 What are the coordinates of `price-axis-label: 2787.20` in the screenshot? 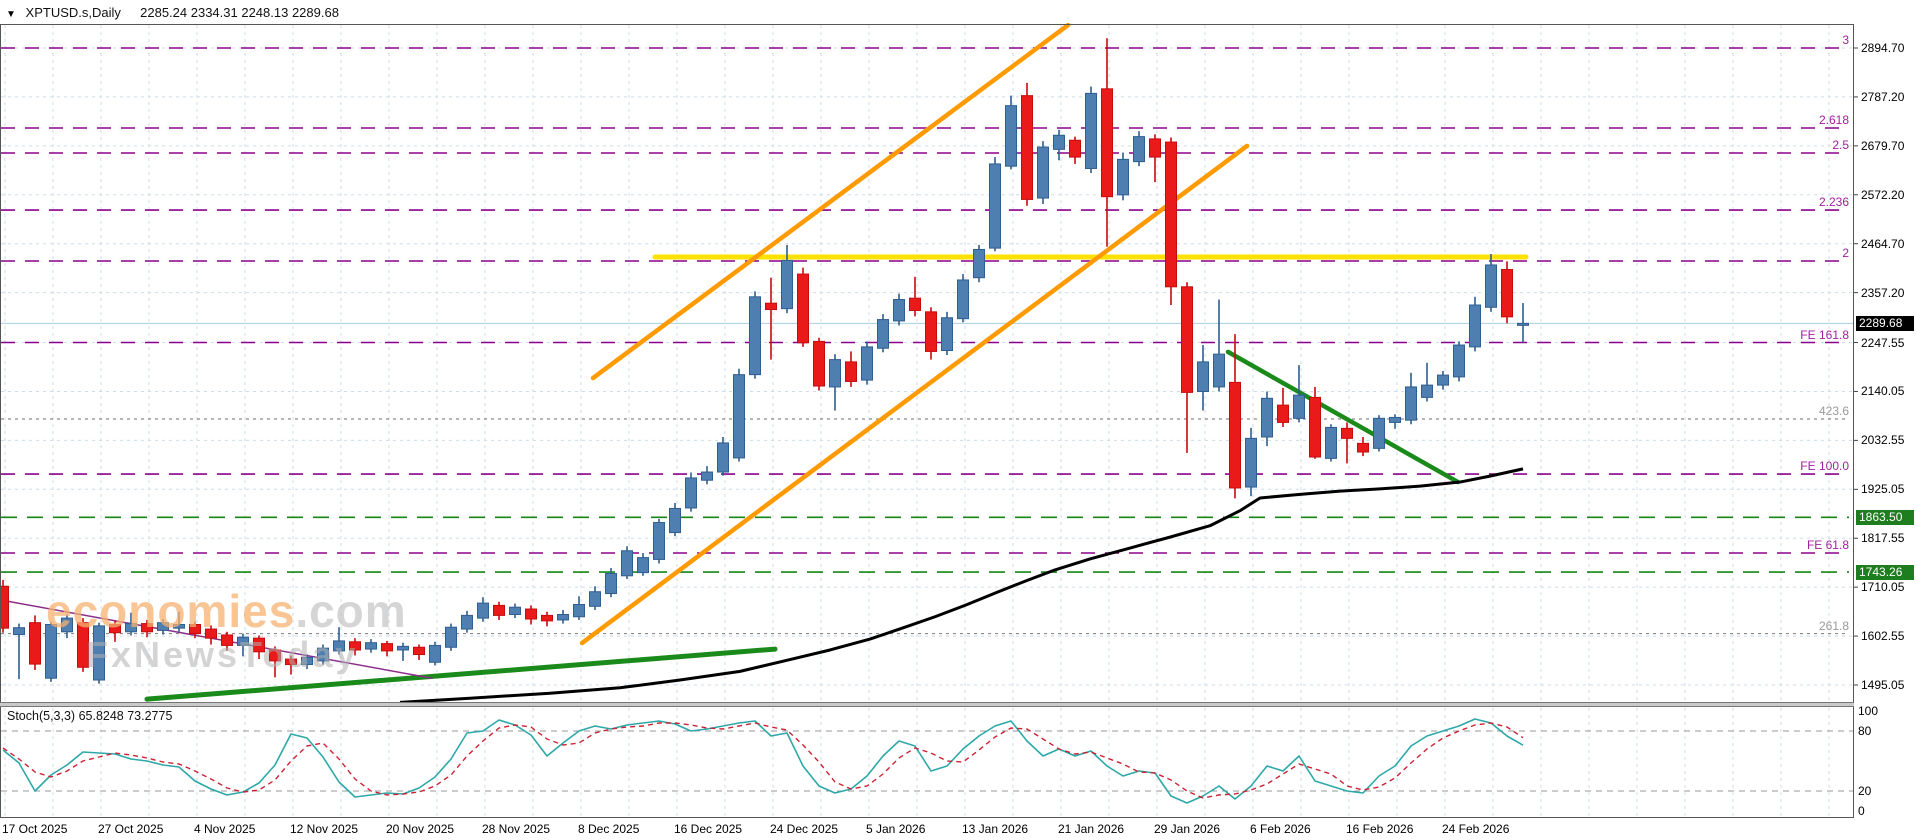 It's located at (1883, 96).